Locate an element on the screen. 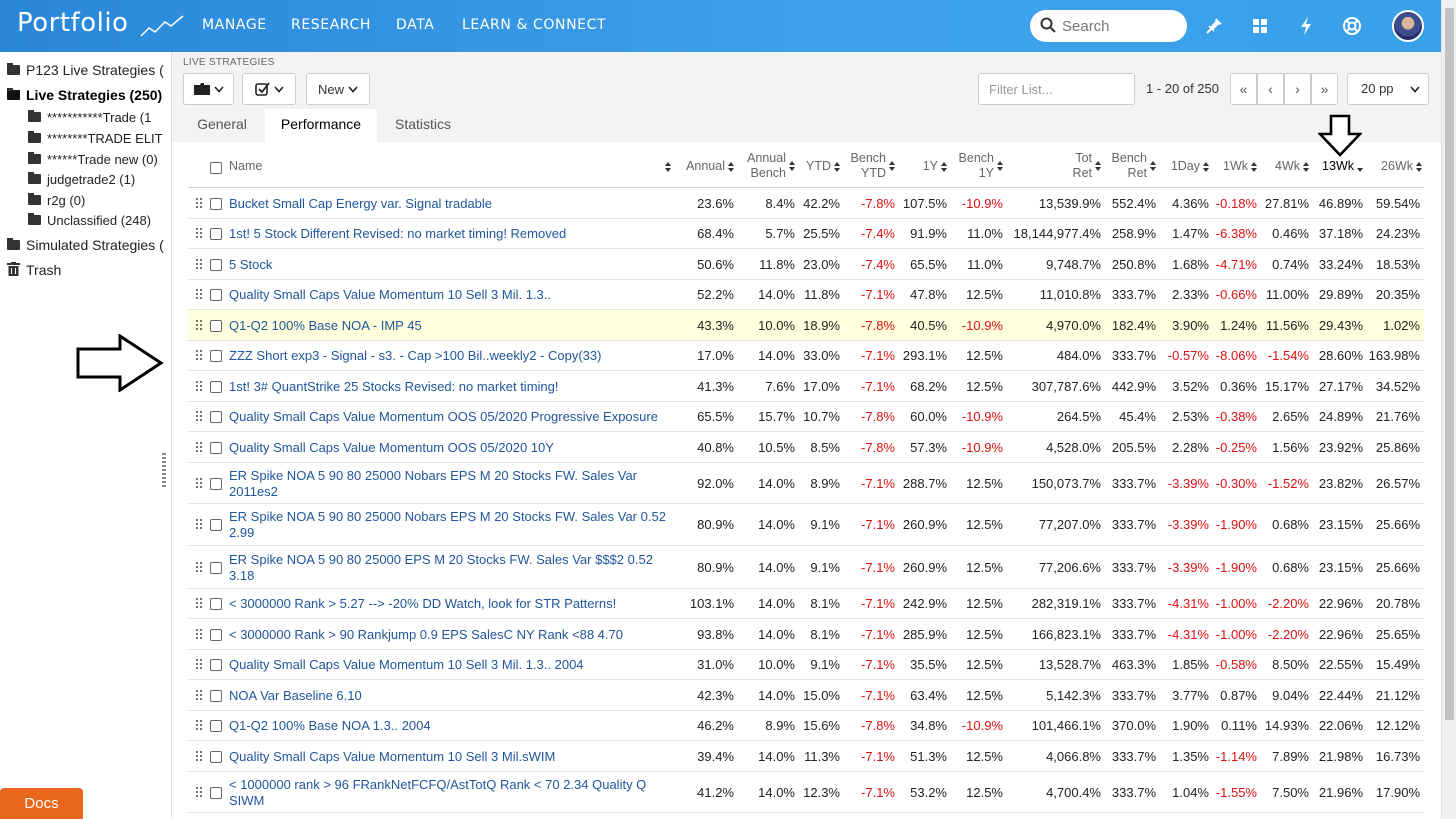  col-header-26wk: 26Wk is located at coordinates (1401, 166).